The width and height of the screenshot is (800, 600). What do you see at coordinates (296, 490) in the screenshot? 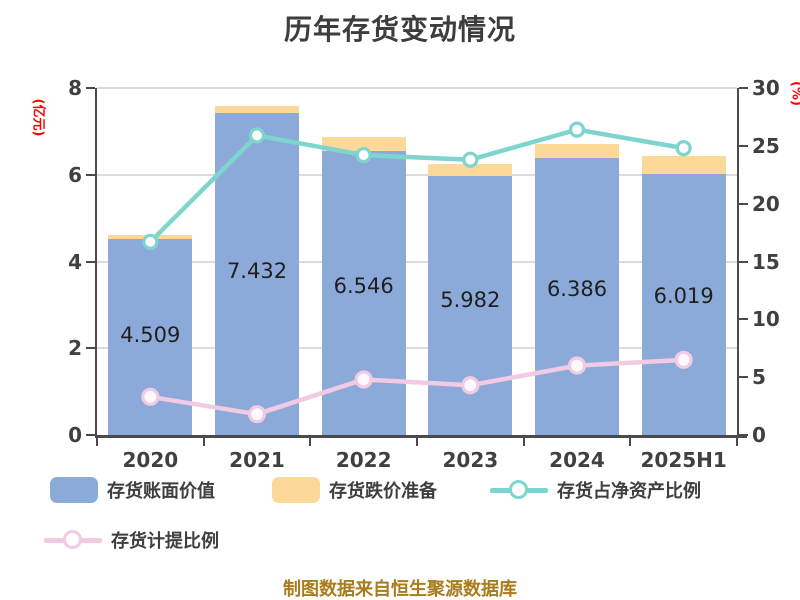
I see `provision-swatch-icon` at bounding box center [296, 490].